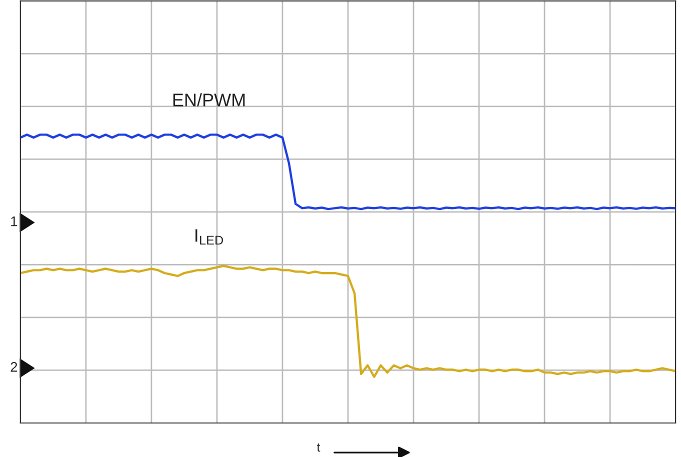 This screenshot has height=457, width=681. What do you see at coordinates (210, 237) in the screenshot?
I see `series-label: I$_{LED}$` at bounding box center [210, 237].